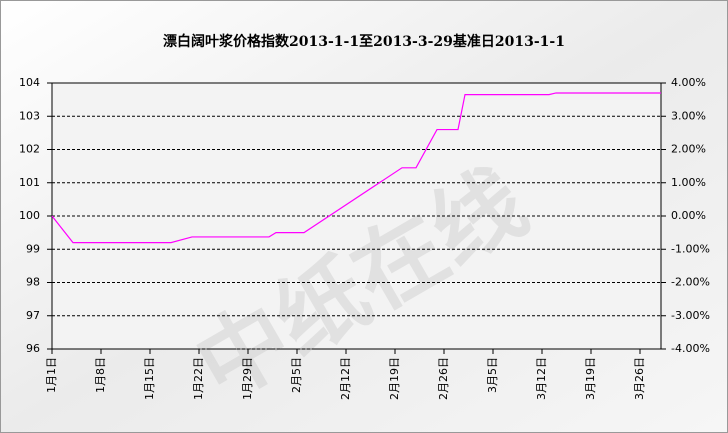 Image resolution: width=728 pixels, height=433 pixels. What do you see at coordinates (688, 182) in the screenshot?
I see `y2-tick-label: 1.00%` at bounding box center [688, 182].